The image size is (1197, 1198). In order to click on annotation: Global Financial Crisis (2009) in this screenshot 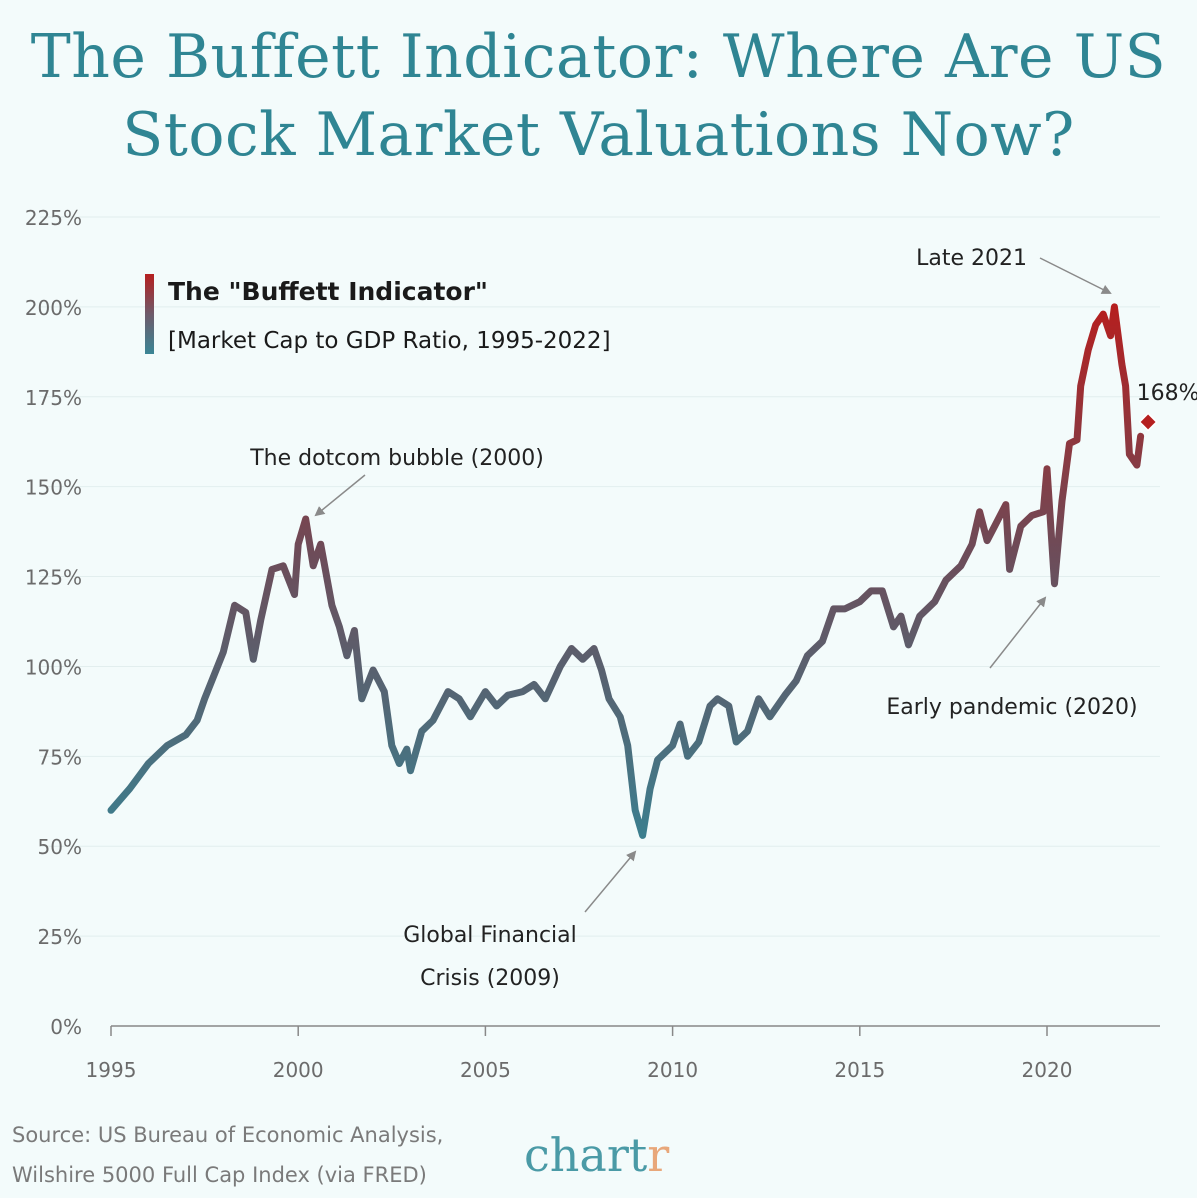, I will do `click(520, 920)`.